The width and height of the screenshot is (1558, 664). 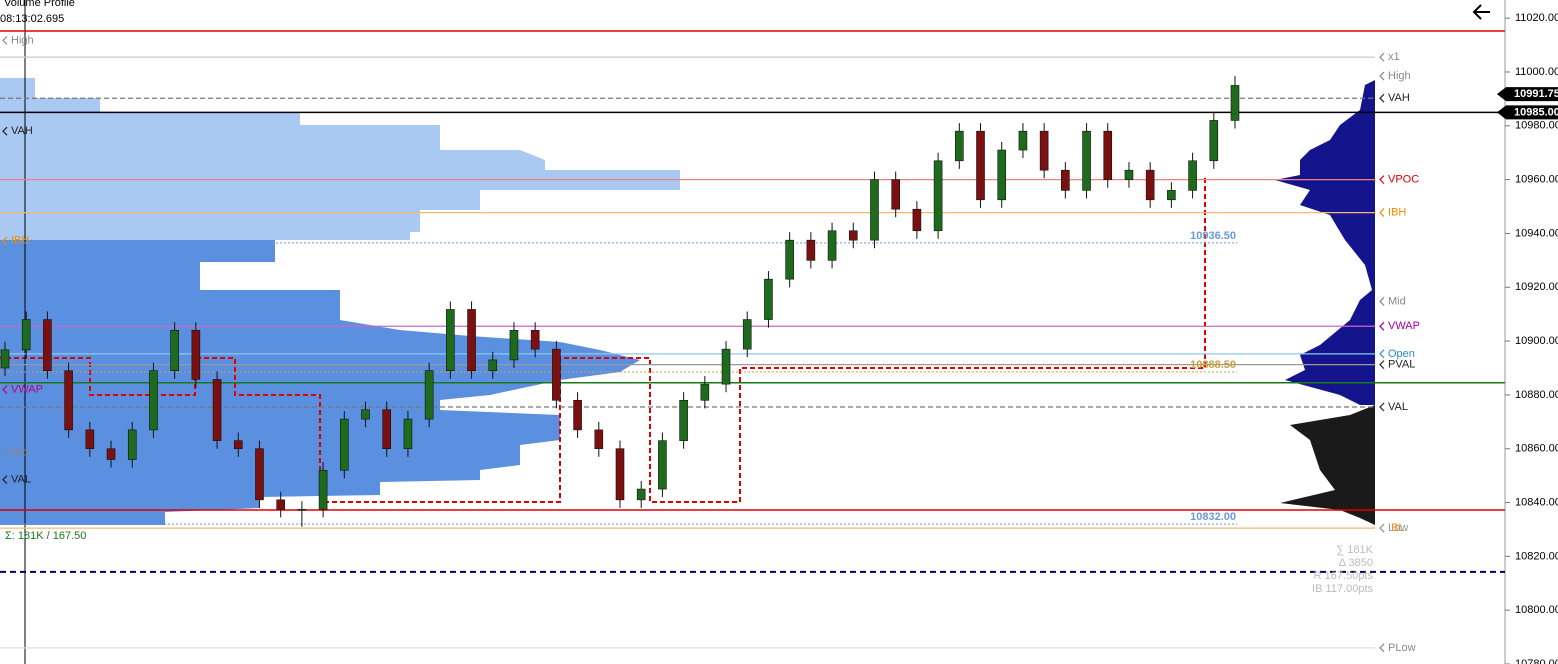 I want to click on y-tick-label: 11020.00, so click(x=1536, y=18).